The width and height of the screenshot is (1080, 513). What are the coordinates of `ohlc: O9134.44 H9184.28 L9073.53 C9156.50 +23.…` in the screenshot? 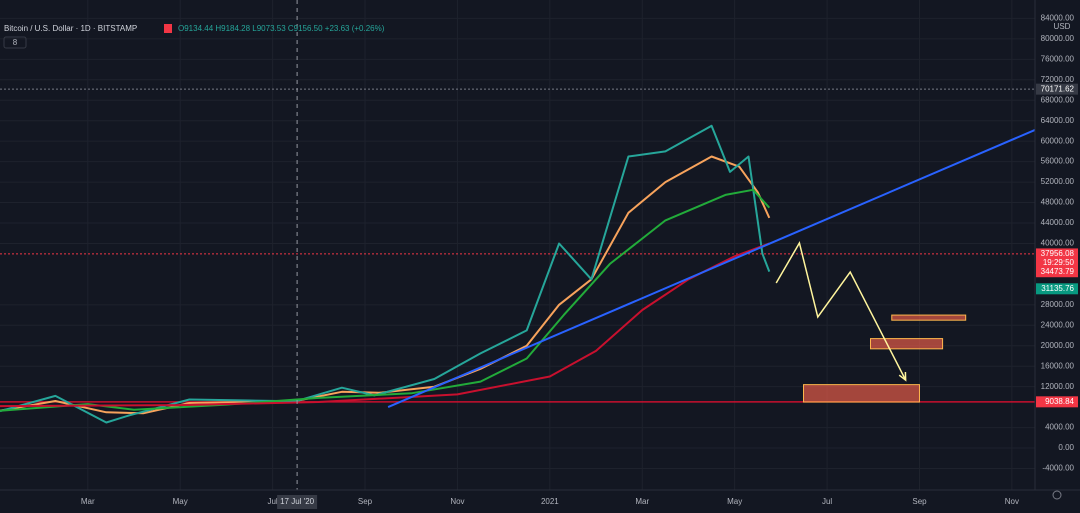 It's located at (281, 28).